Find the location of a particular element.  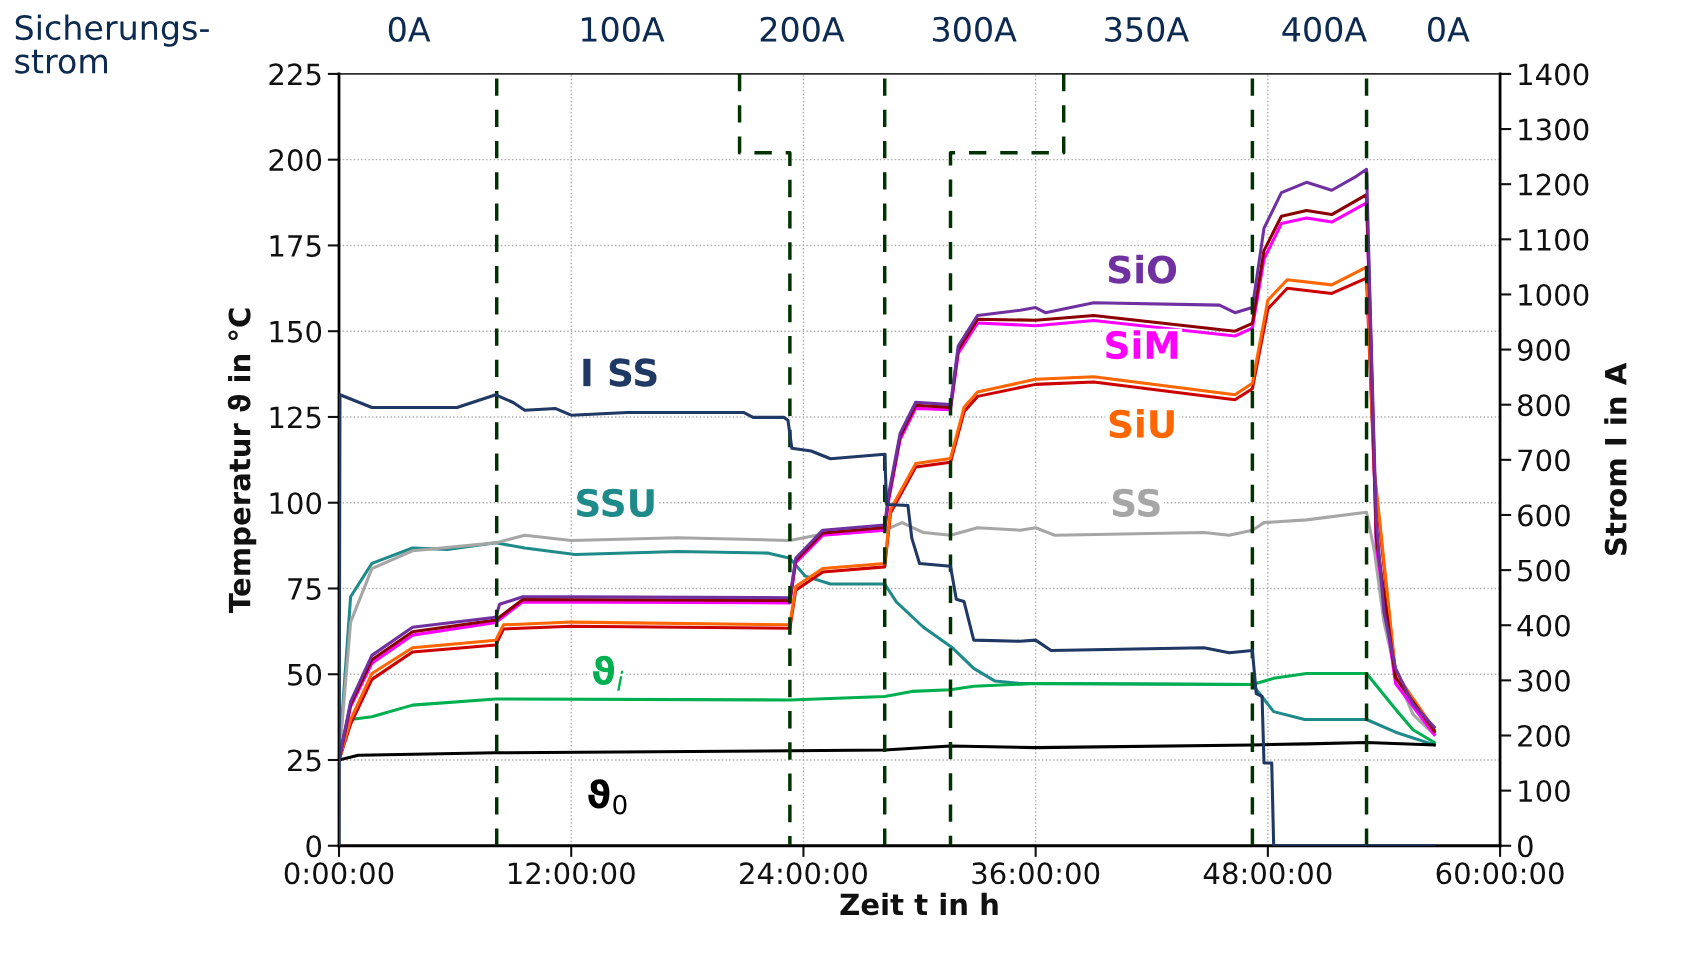

series-label: SiM is located at coordinates (1142, 345).